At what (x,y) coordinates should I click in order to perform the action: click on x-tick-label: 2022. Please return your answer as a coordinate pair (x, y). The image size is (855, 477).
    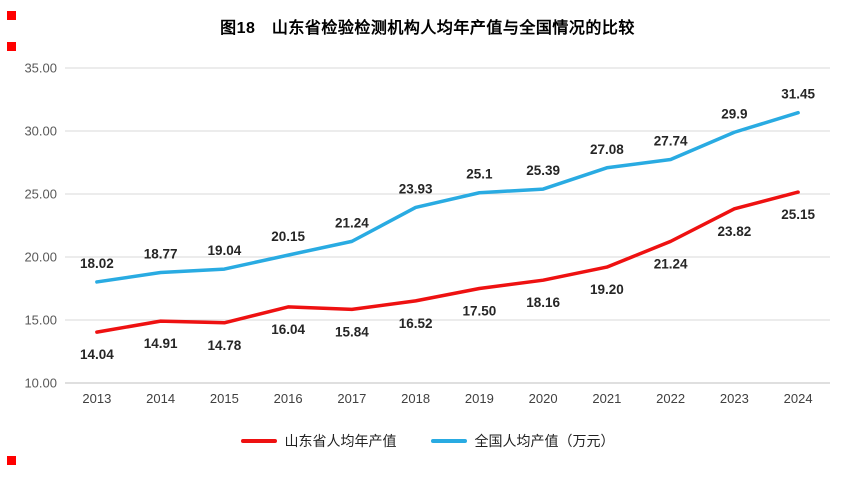
    Looking at the image, I should click on (670, 398).